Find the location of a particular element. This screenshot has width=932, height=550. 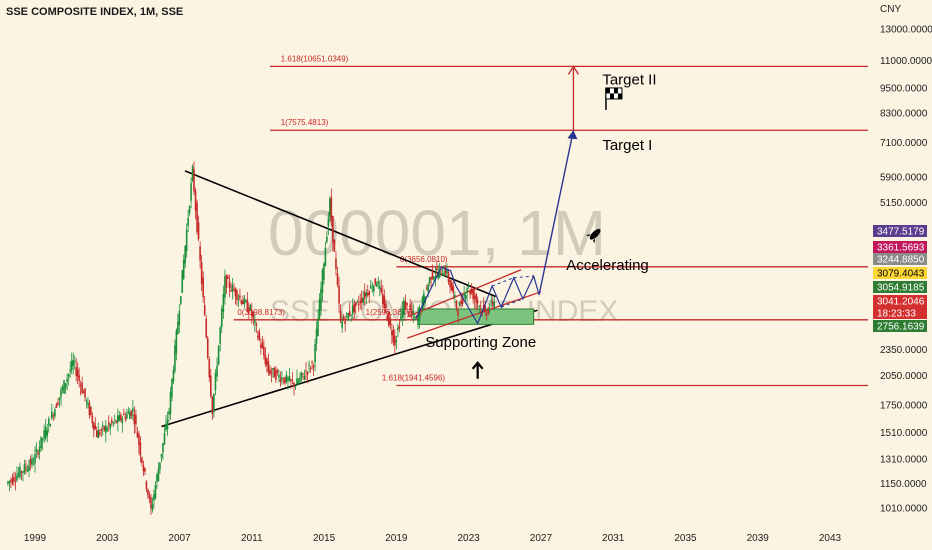

support-zone is located at coordinates (476, 316).